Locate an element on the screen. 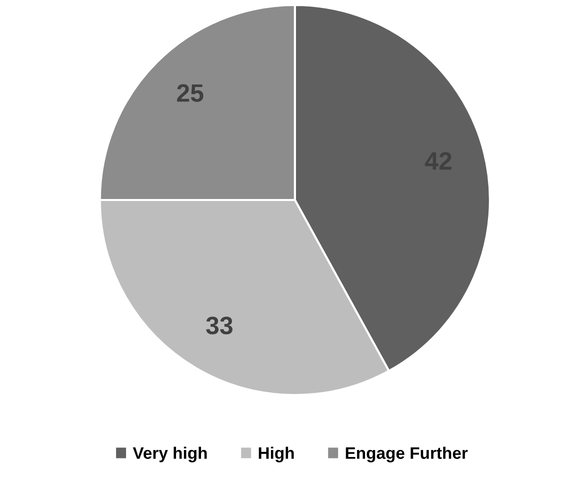 This screenshot has height=489, width=584. data-label: 25 is located at coordinates (190, 93).